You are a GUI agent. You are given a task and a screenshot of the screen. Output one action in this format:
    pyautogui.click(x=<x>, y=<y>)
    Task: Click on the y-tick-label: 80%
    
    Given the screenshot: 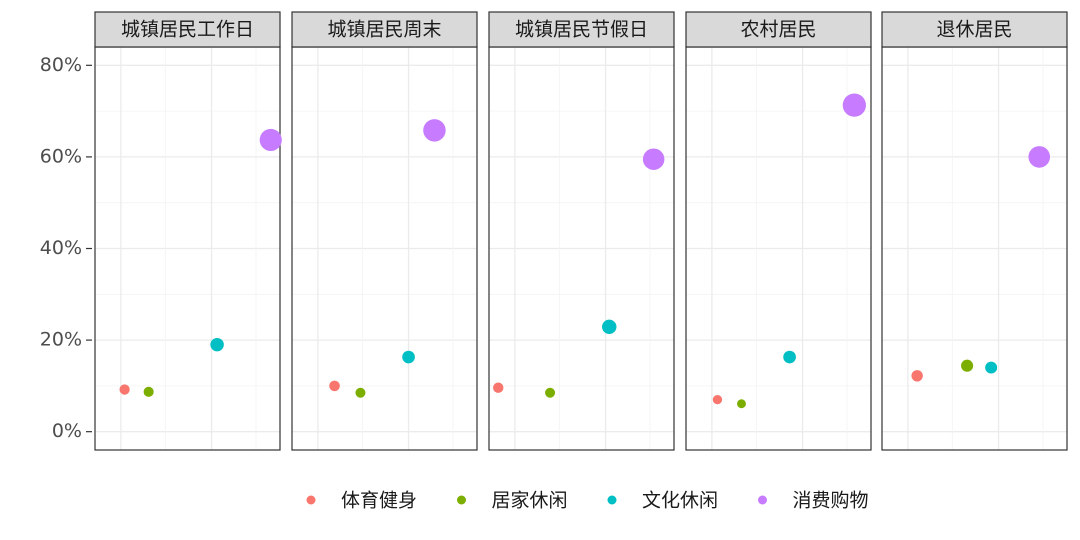 What is the action you would take?
    pyautogui.click(x=61, y=65)
    